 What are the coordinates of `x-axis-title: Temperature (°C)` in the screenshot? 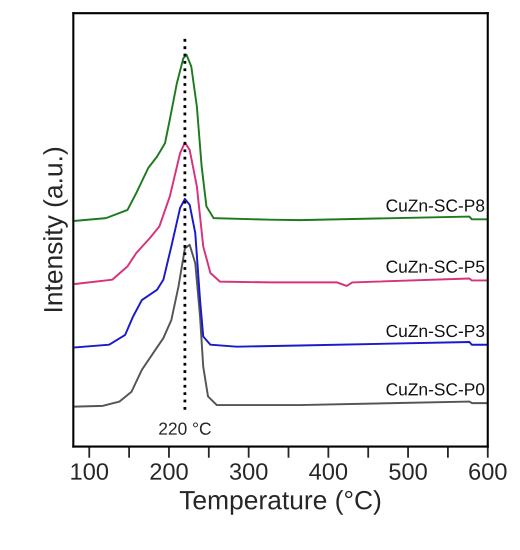 It's located at (280, 502).